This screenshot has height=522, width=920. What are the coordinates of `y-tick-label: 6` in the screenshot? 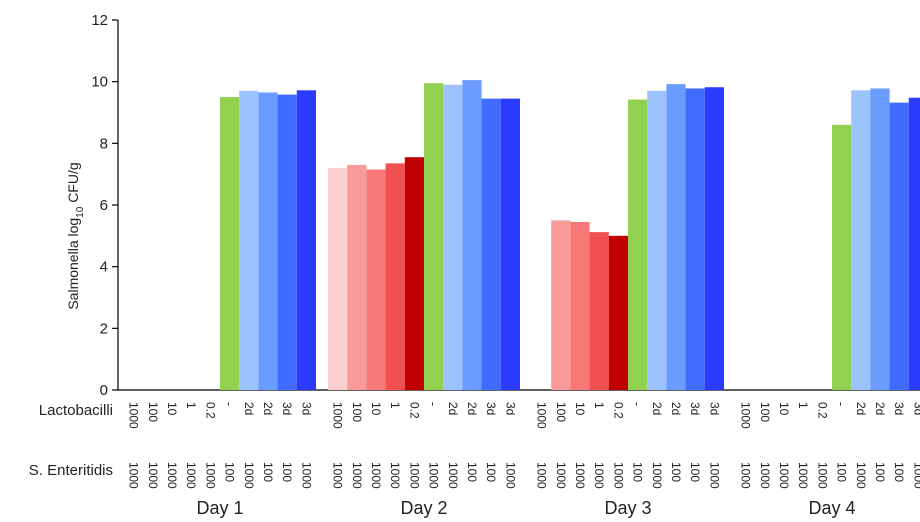 It's located at (104, 205).